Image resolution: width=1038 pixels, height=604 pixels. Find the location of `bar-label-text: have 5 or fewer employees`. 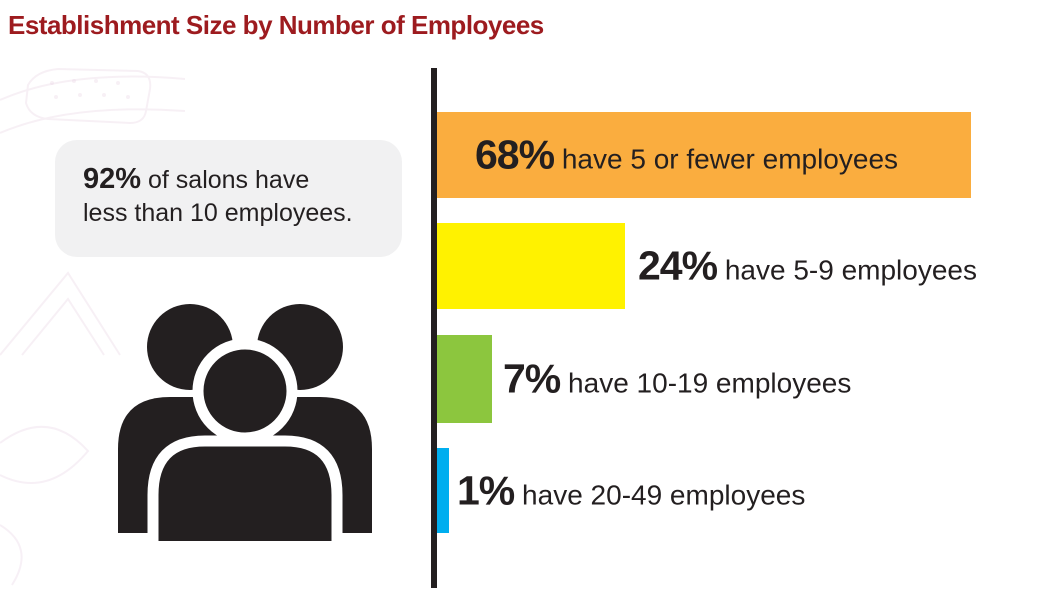

bar-label-text: have 5 or fewer employees is located at coordinates (730, 159).